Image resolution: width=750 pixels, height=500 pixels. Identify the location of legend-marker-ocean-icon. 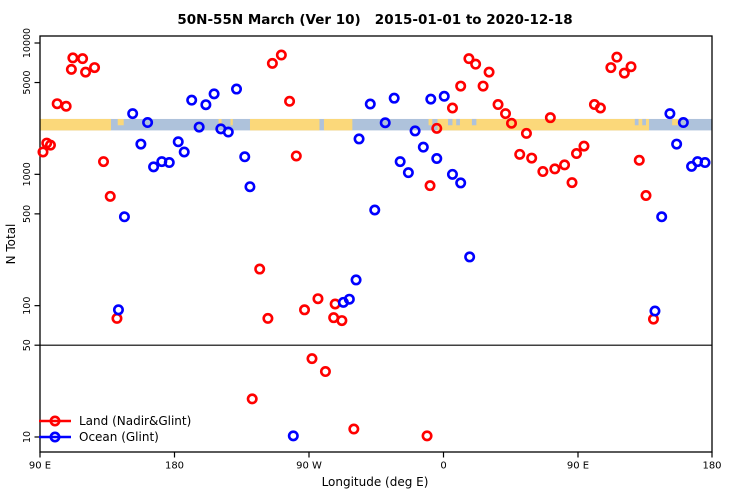
(55, 437).